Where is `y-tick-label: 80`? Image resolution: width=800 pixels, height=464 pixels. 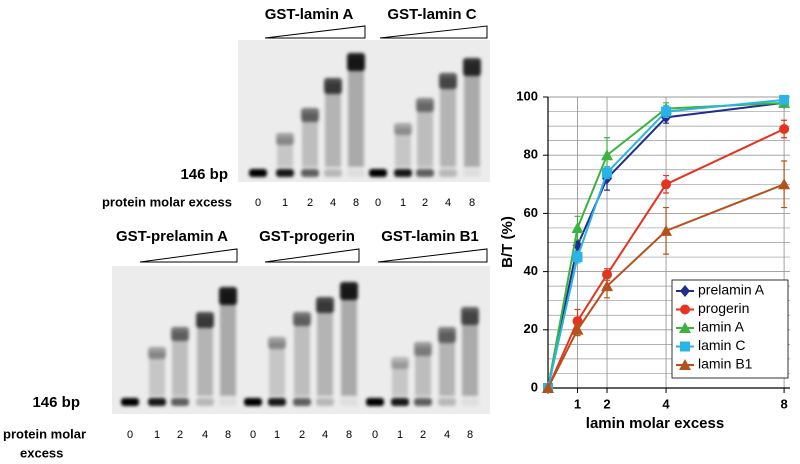
y-tick-label: 80 is located at coordinates (531, 154).